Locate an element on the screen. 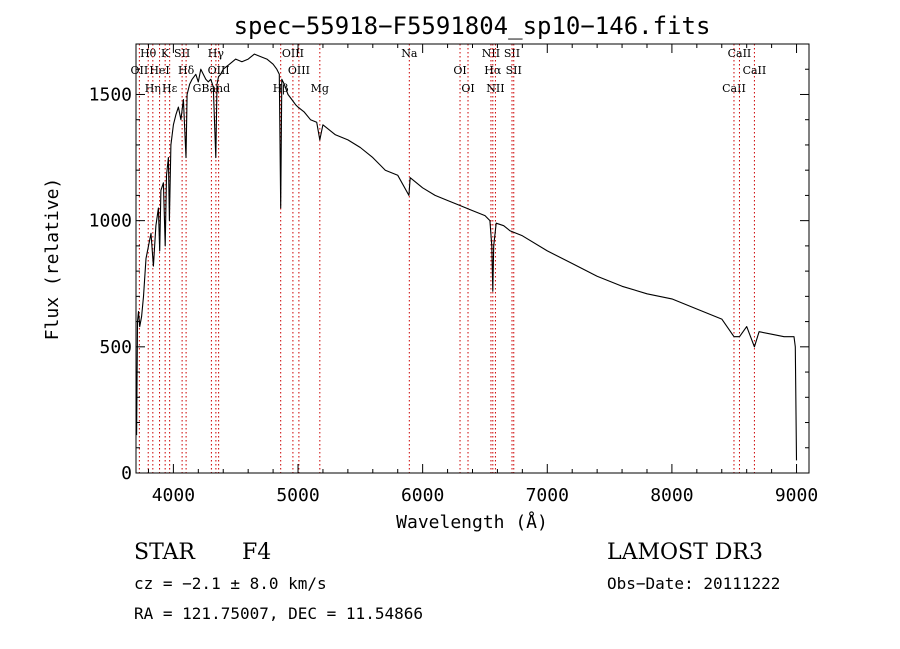 Image resolution: width=900 pixels, height=649 pixels. object-class: STAR is located at coordinates (164, 552).